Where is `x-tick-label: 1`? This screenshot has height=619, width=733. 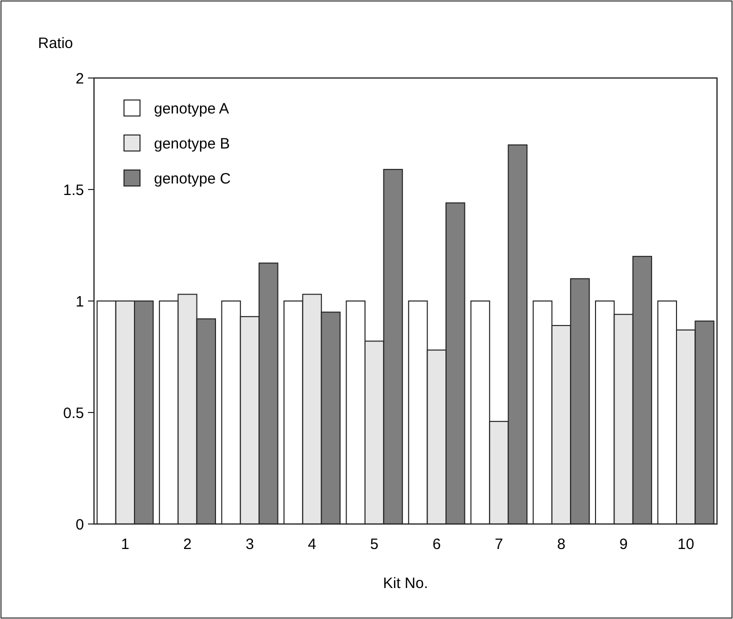
x-tick-label: 1 is located at coordinates (125, 544).